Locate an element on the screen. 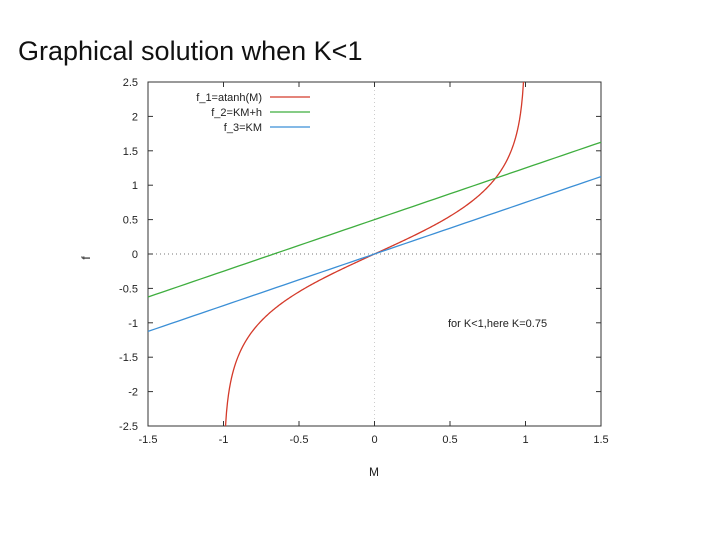  y-tick-label: -1.5 is located at coordinates (128, 358).